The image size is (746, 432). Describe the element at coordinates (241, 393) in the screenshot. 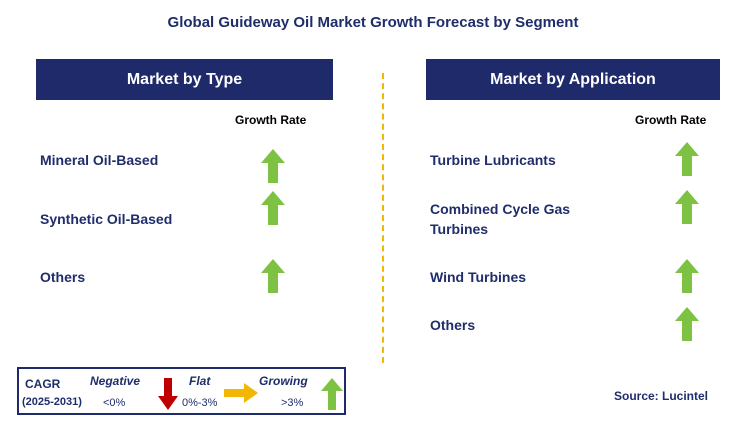

I see `flat-arrow-icon` at that location.